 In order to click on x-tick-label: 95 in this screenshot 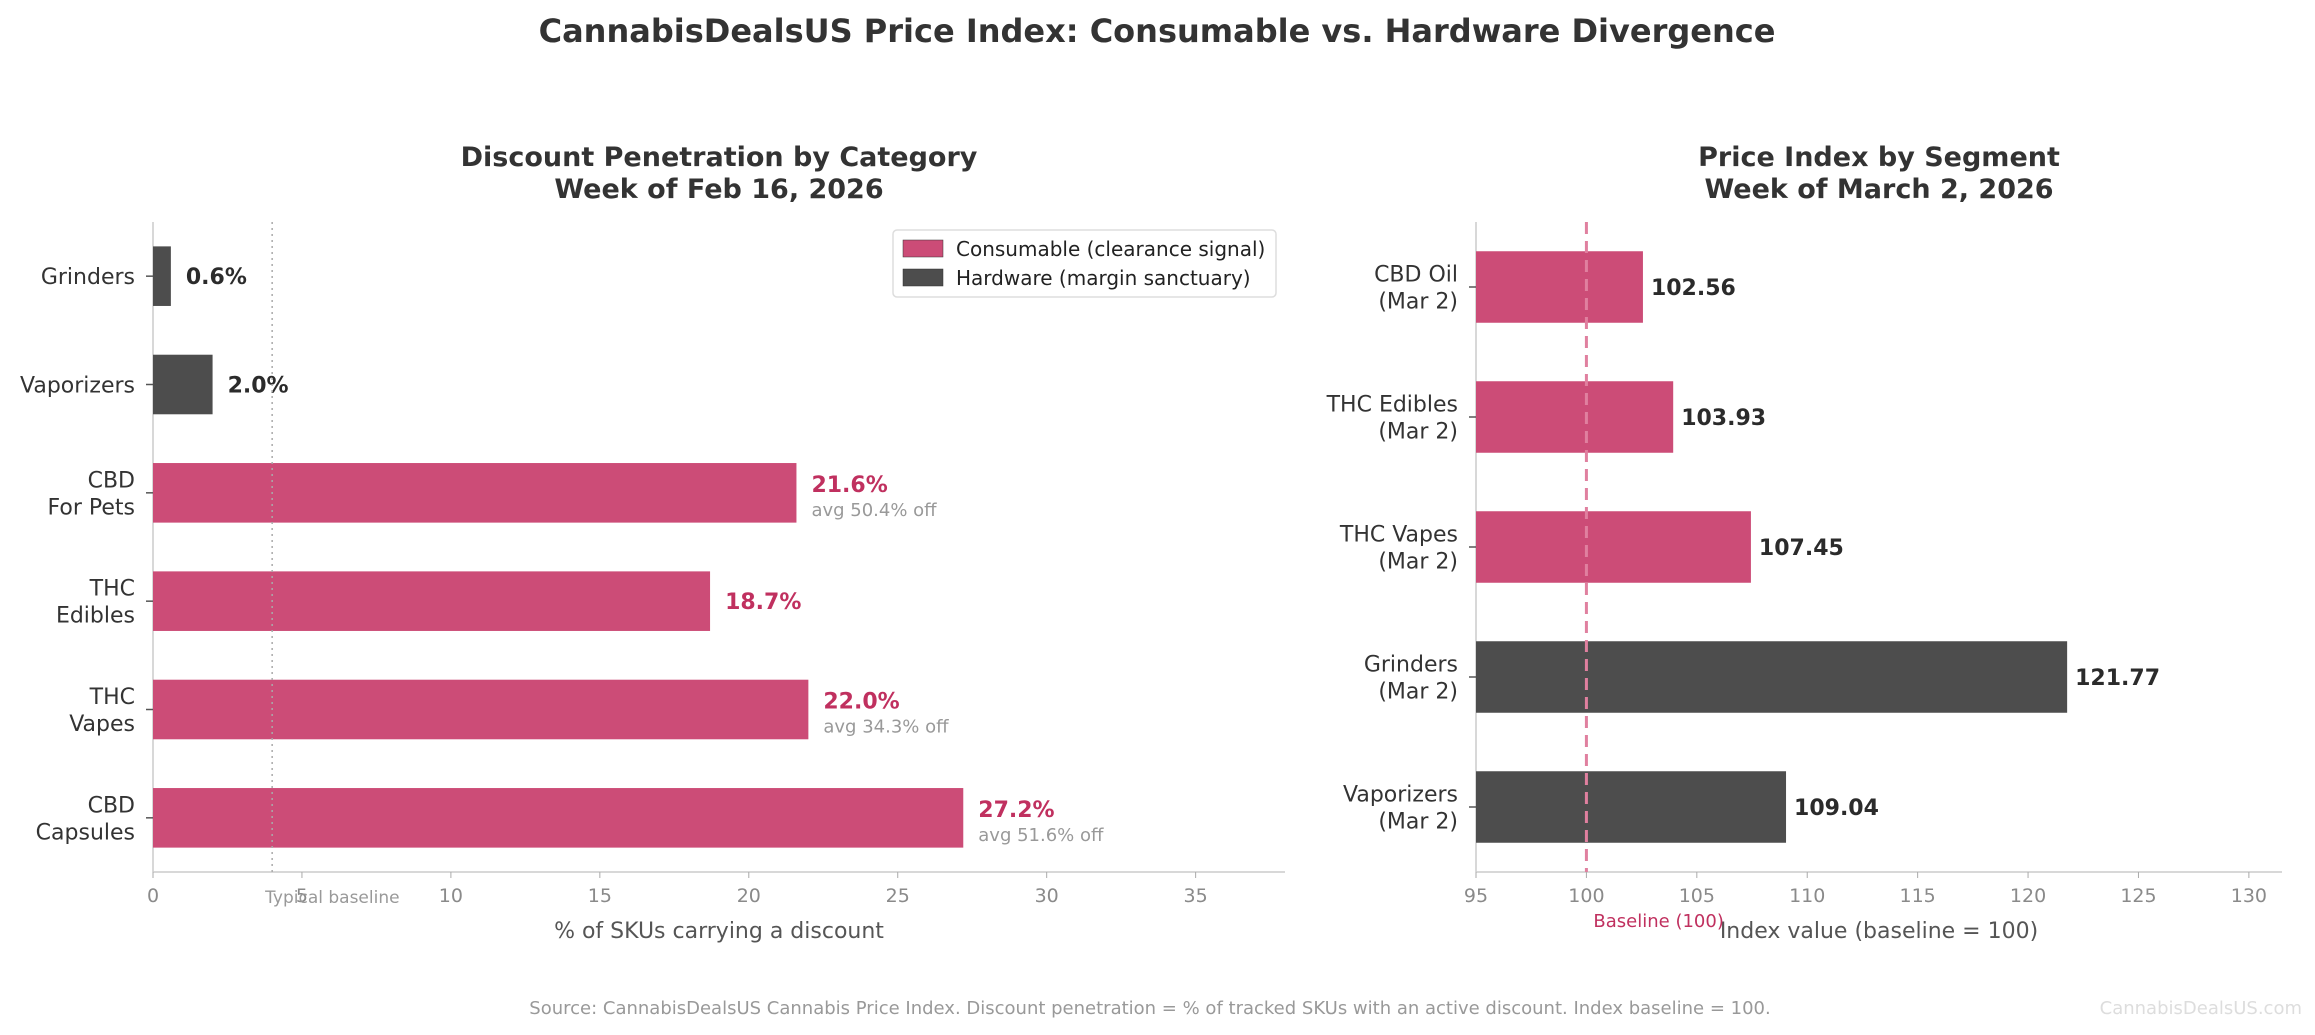, I will do `click(1476, 896)`.